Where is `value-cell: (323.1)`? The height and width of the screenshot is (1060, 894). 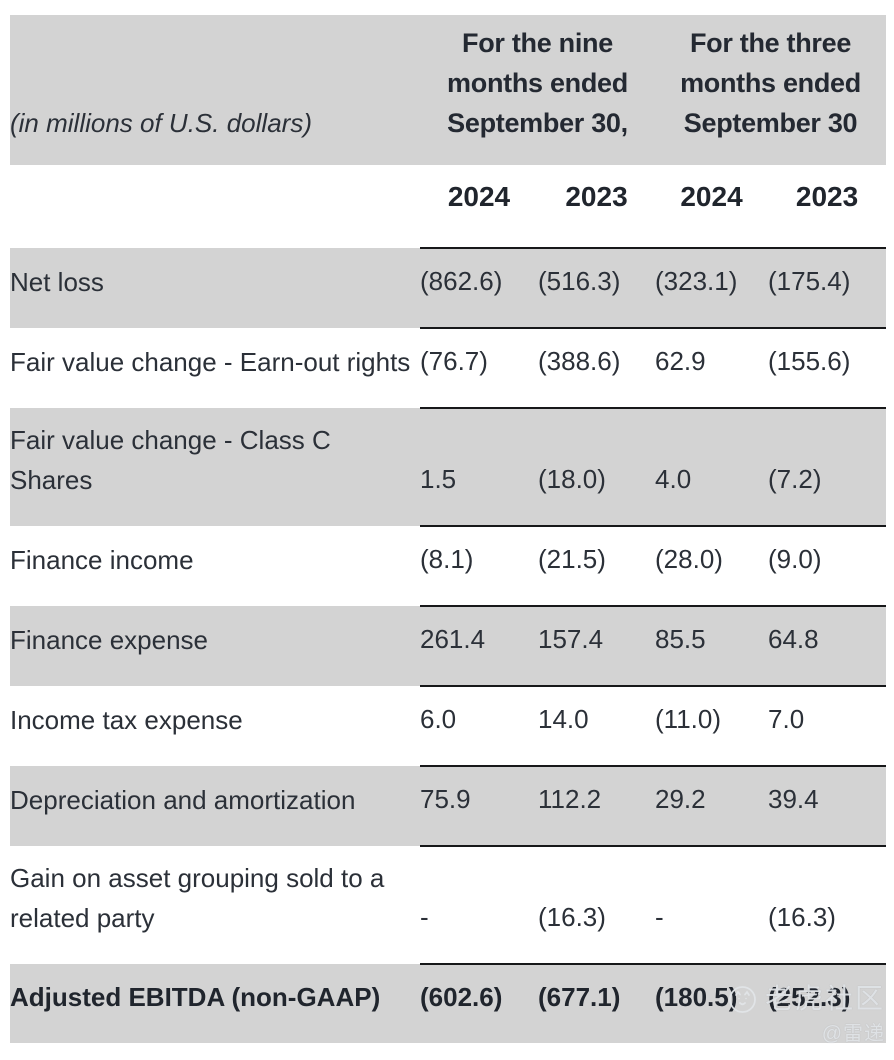 value-cell: (323.1) is located at coordinates (712, 287).